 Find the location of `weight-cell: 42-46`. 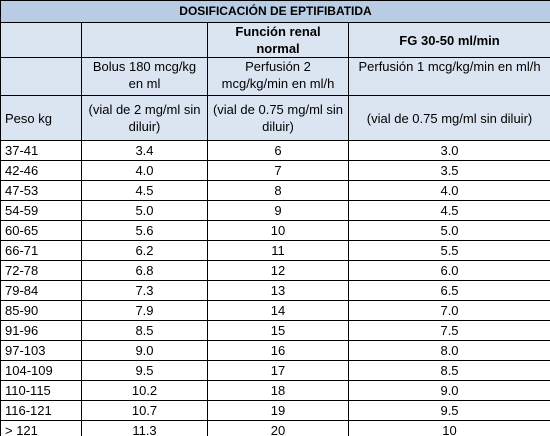

weight-cell: 42-46 is located at coordinates (41, 170).